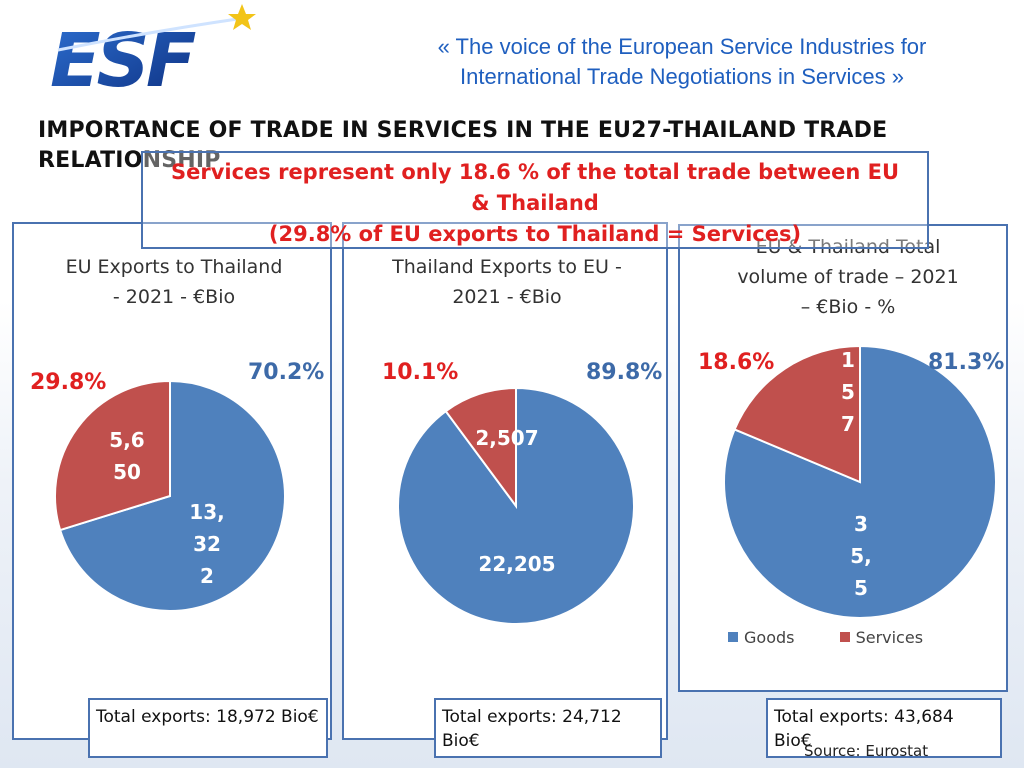 Image resolution: width=1024 pixels, height=768 pixels. I want to click on slice-label-goods-line-1: 13,, so click(207, 512).